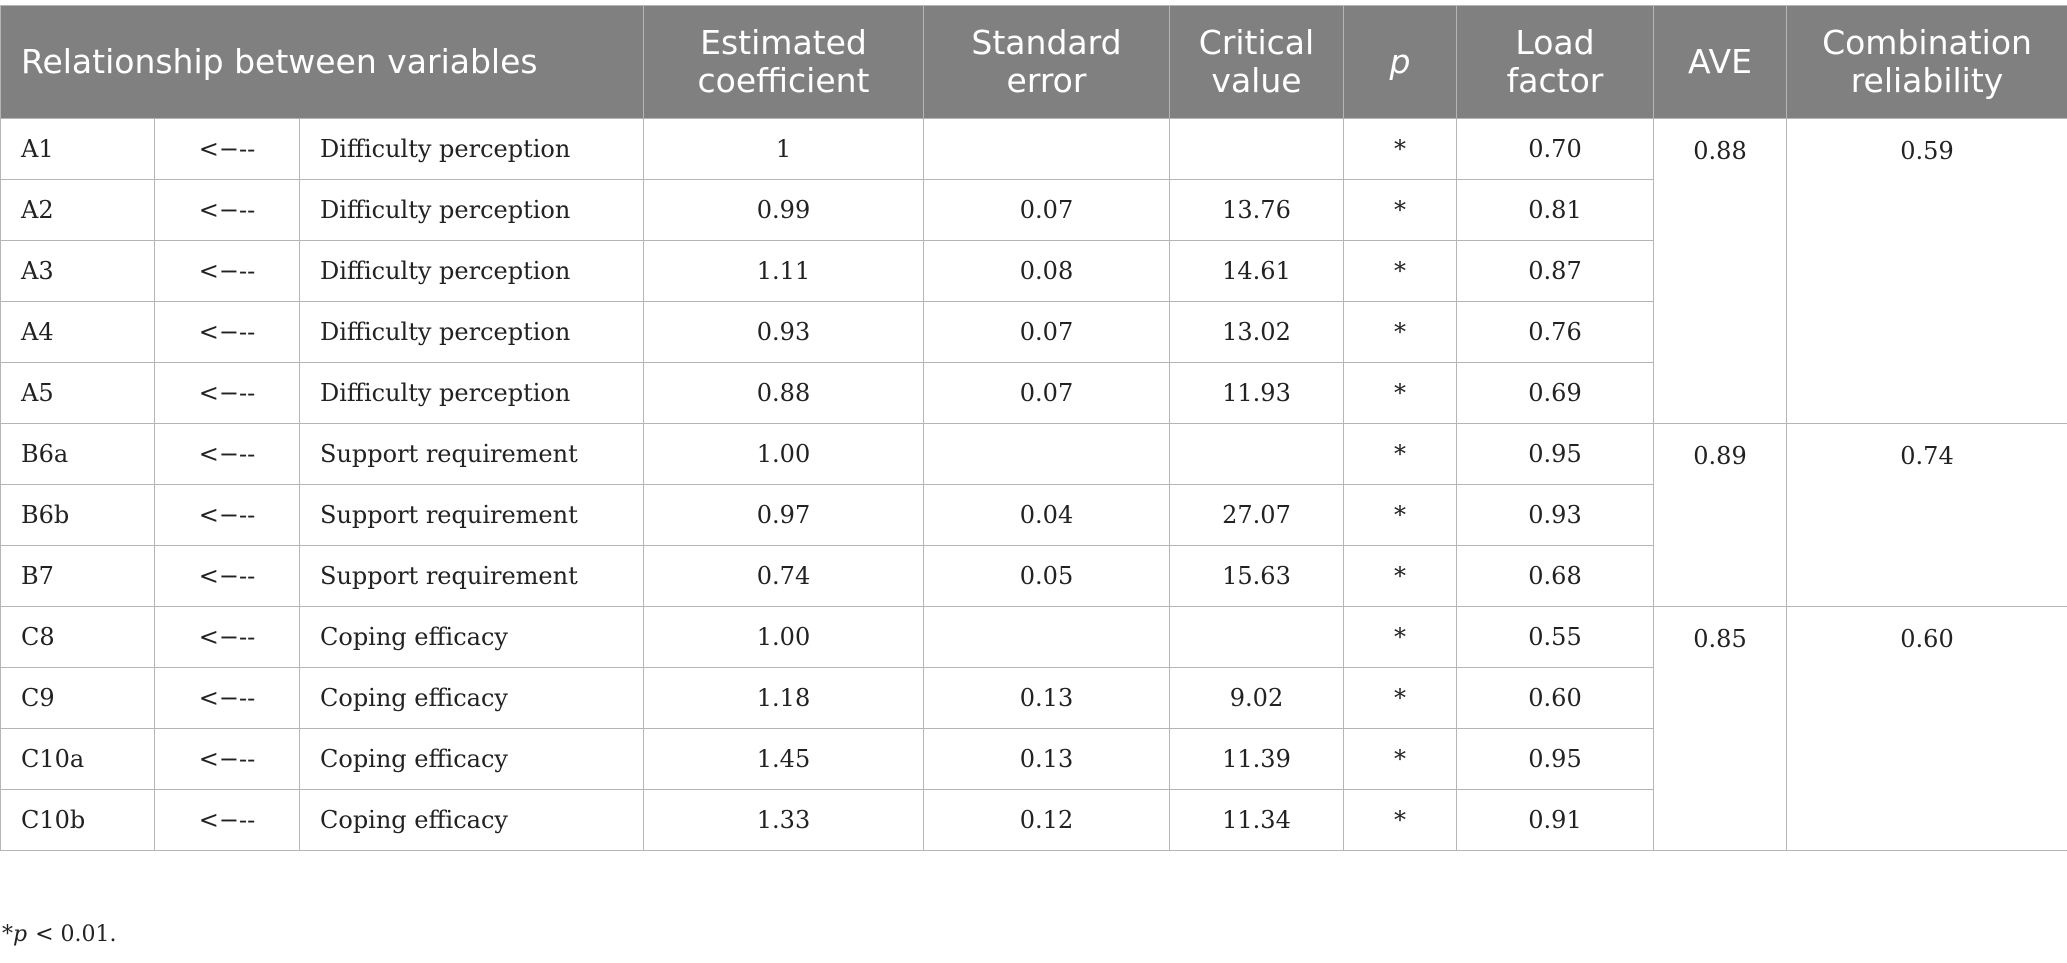  What do you see at coordinates (1256, 759) in the screenshot?
I see `table-cell: 11.39` at bounding box center [1256, 759].